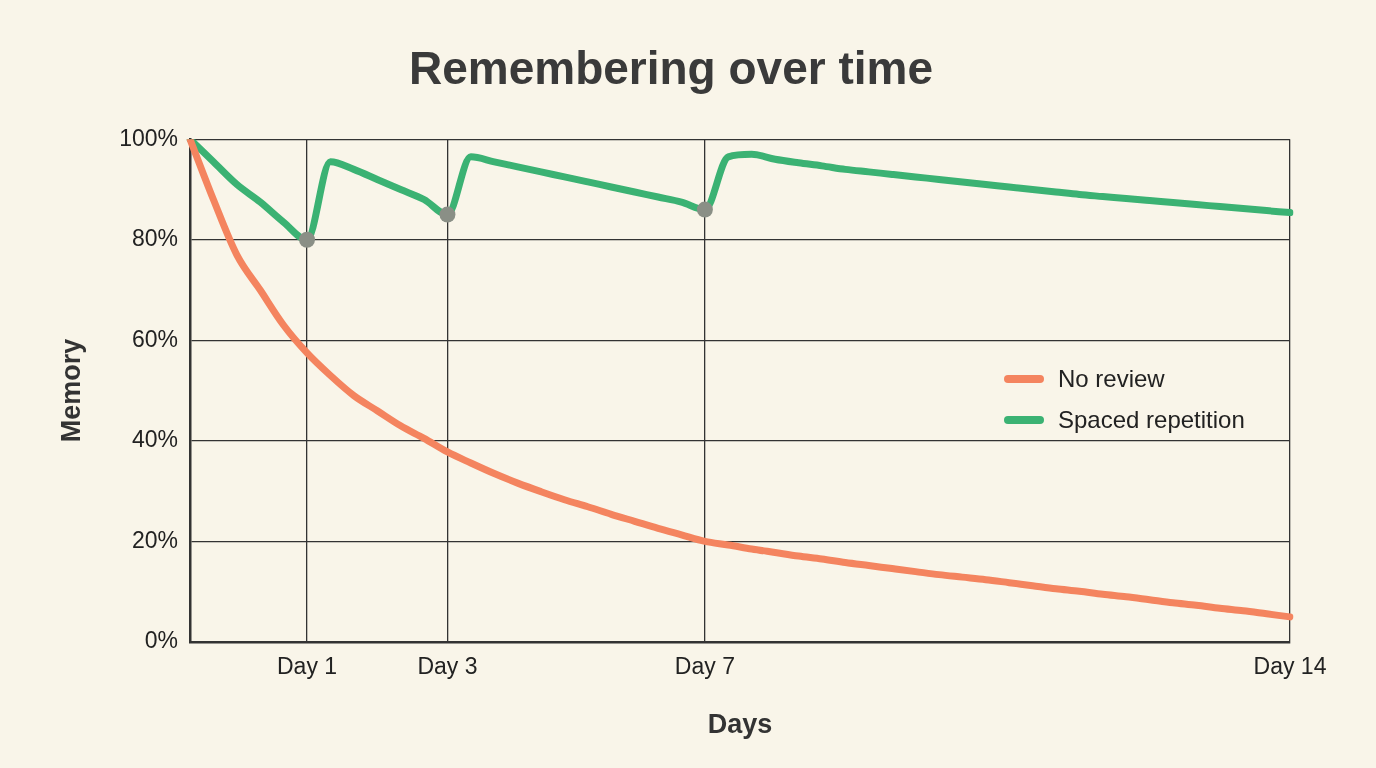 This screenshot has height=768, width=1376. I want to click on y-tick-label: 100%, so click(148, 137).